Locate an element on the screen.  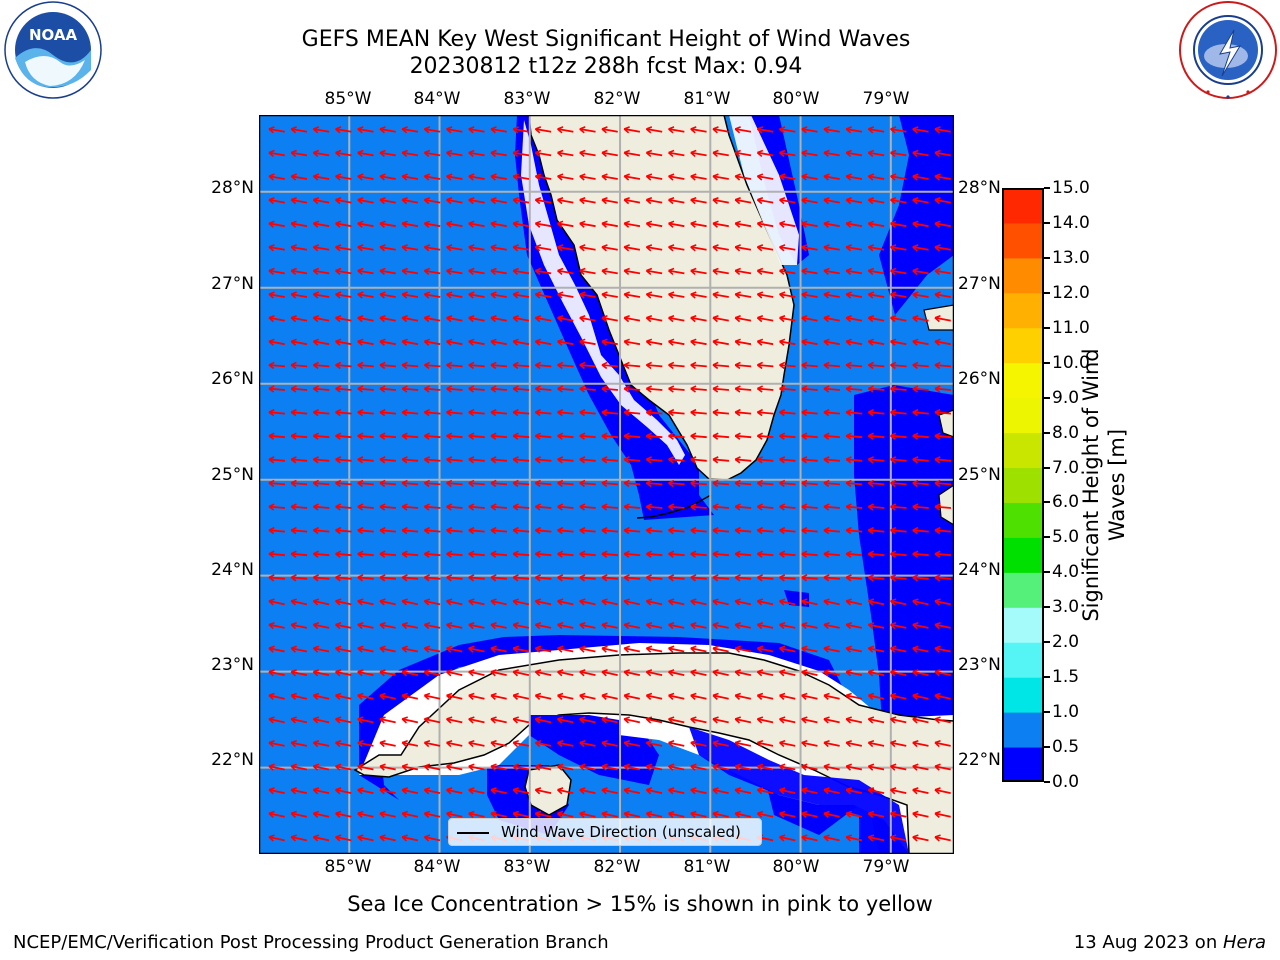
colorbar-tick-label: 0.0 is located at coordinates (1066, 782).